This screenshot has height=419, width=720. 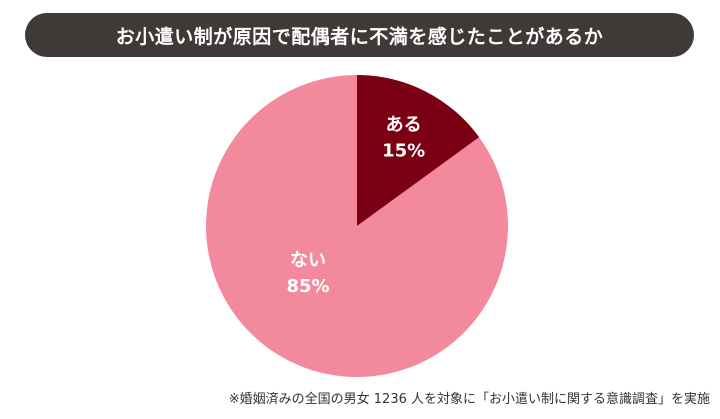 I want to click on footnote: ※婚姻済みの全国の男女 1236 人を対象に「お小遣い制に関する意識調査」を実施, so click(x=469, y=399).